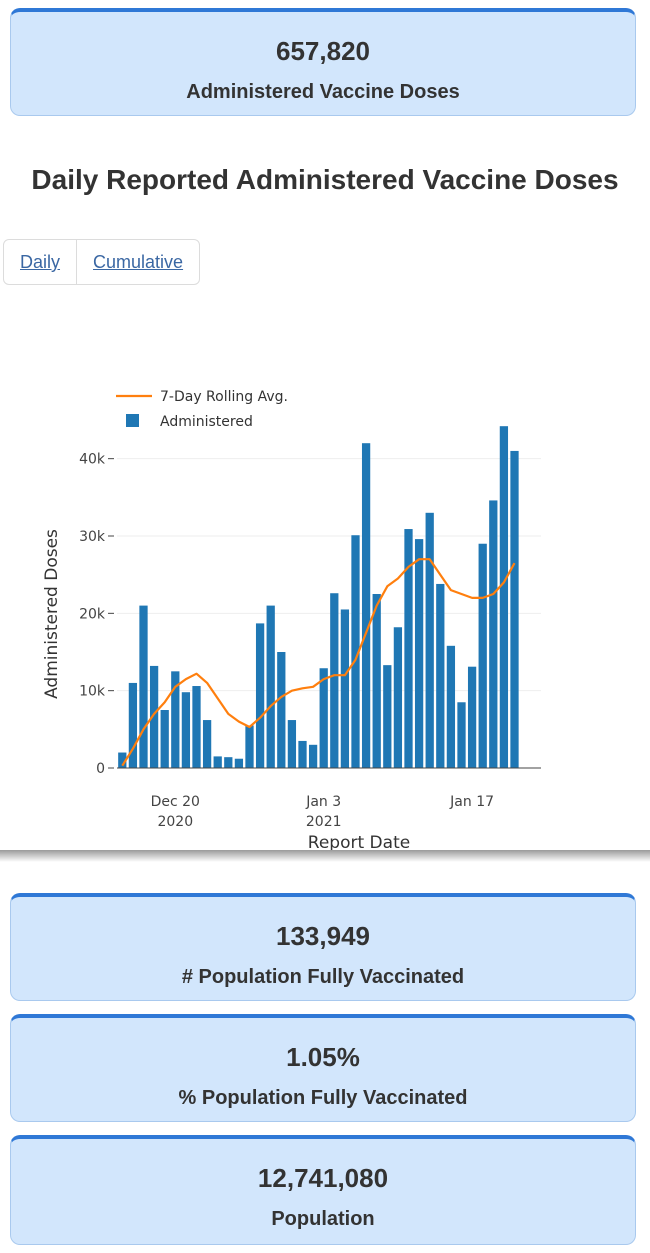  Describe the element at coordinates (323, 936) in the screenshot. I see `fully-vaccinated-value: 133,949` at that location.